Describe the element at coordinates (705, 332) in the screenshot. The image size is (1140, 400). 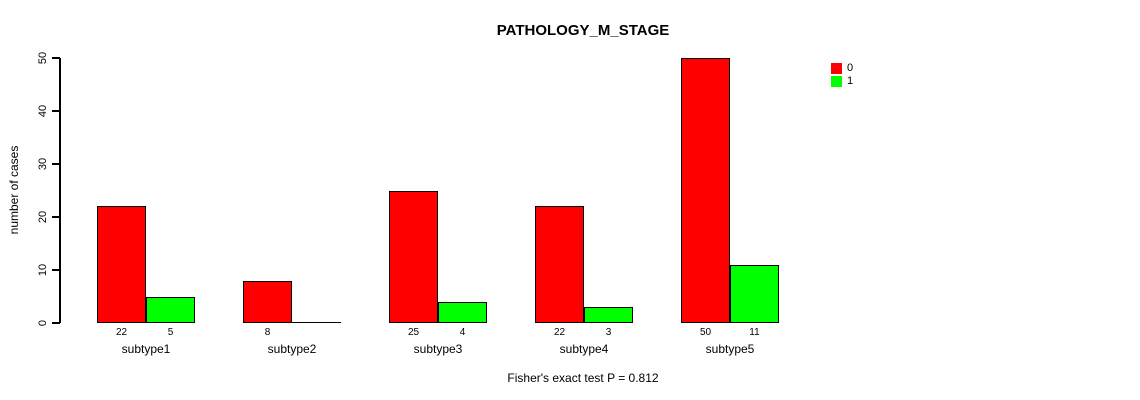
I see `bar-count-label: 50` at that location.